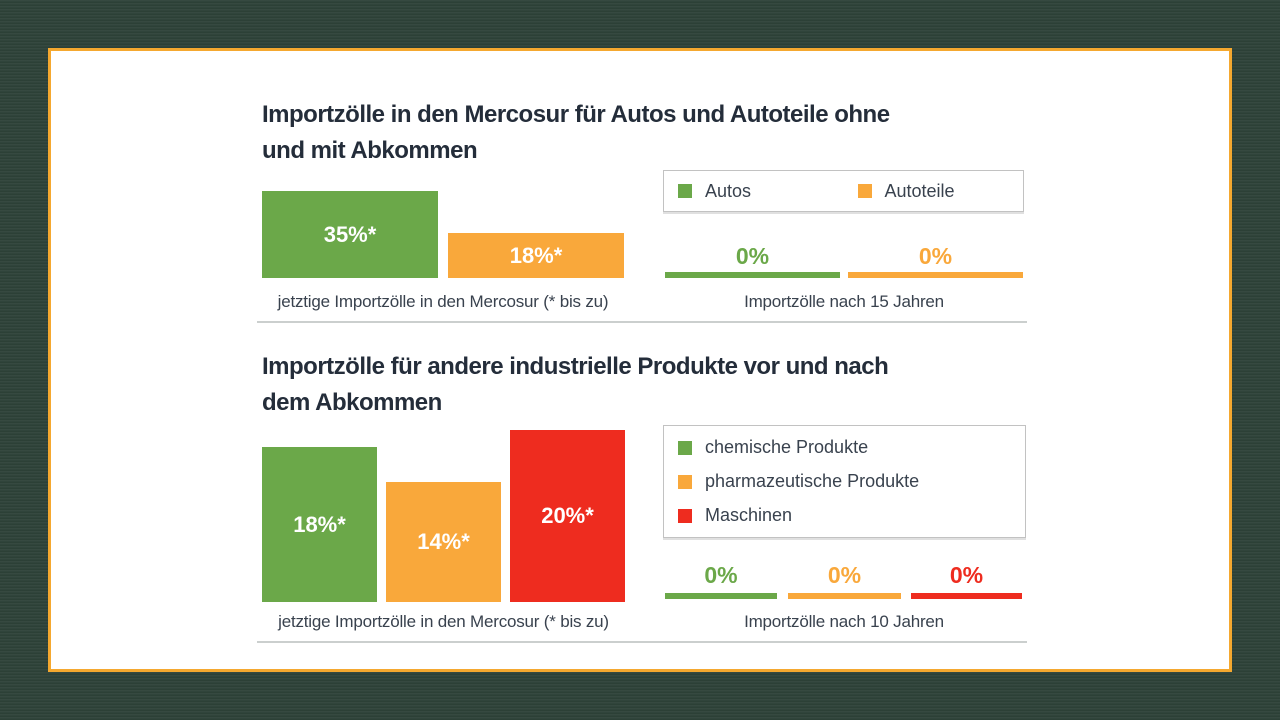 The height and width of the screenshot is (720, 1280). I want to click on zero-line-pharmazeutische, so click(844, 596).